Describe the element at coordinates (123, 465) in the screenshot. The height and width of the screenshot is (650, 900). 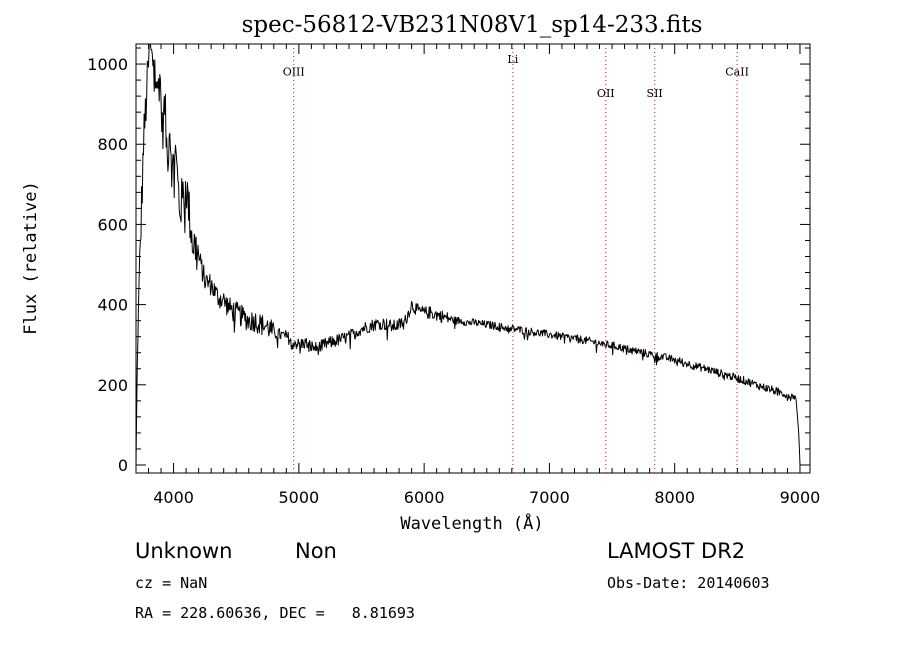
I see `y-tick-label: 0` at that location.